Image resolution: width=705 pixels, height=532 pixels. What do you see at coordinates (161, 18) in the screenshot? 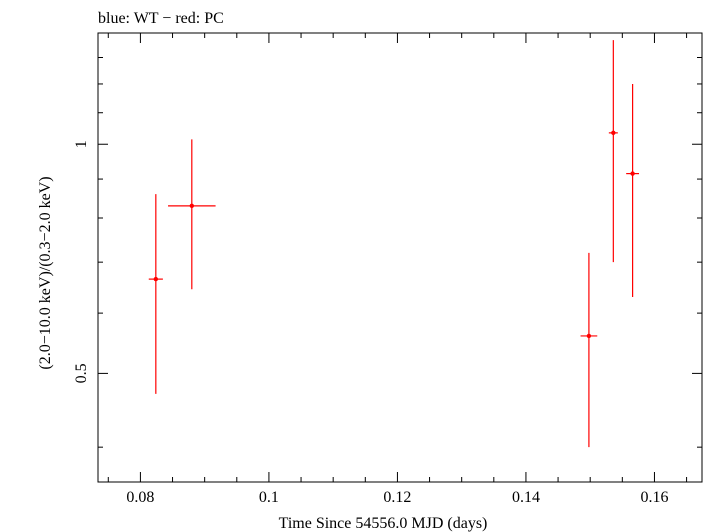
I see `chart-caption: blue: WT − red: PC` at bounding box center [161, 18].